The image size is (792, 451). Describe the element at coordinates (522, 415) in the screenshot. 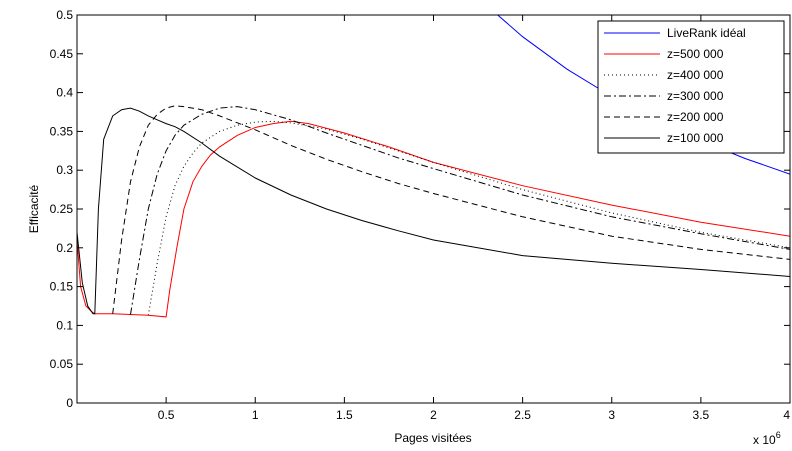

I see `x-tick-label: 2.5` at that location.